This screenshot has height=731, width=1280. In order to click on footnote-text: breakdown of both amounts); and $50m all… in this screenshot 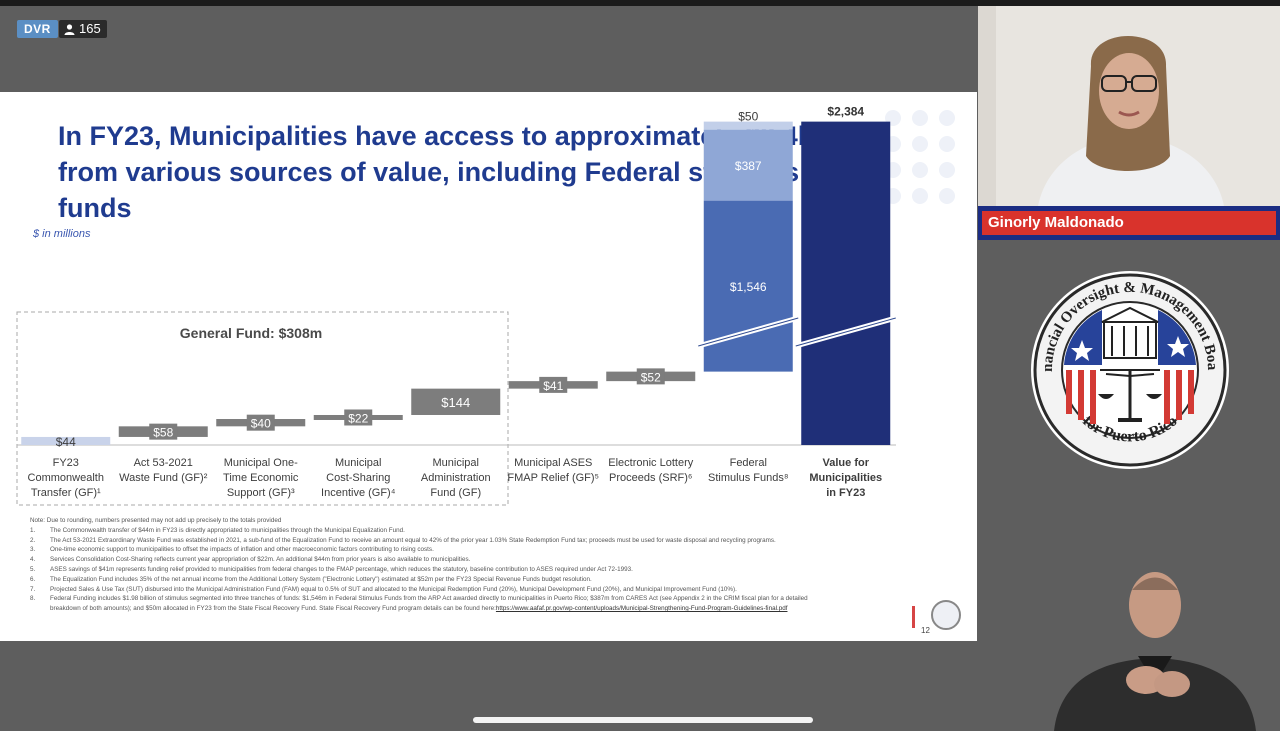, I will do `click(273, 609)`.